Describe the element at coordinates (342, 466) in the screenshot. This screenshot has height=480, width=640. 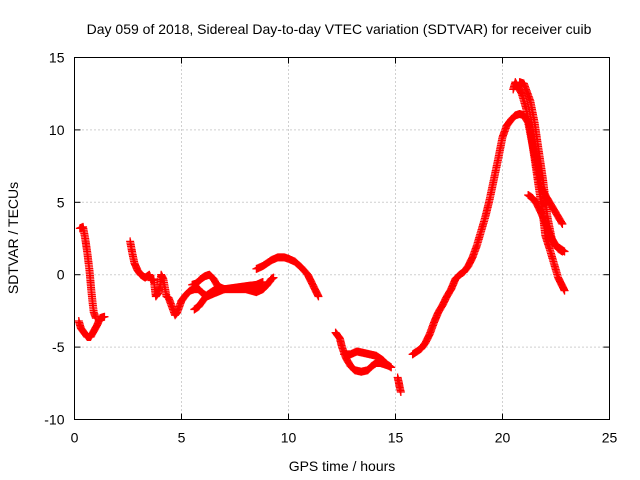
I see `x-axis-label: GPS time / hours` at that location.